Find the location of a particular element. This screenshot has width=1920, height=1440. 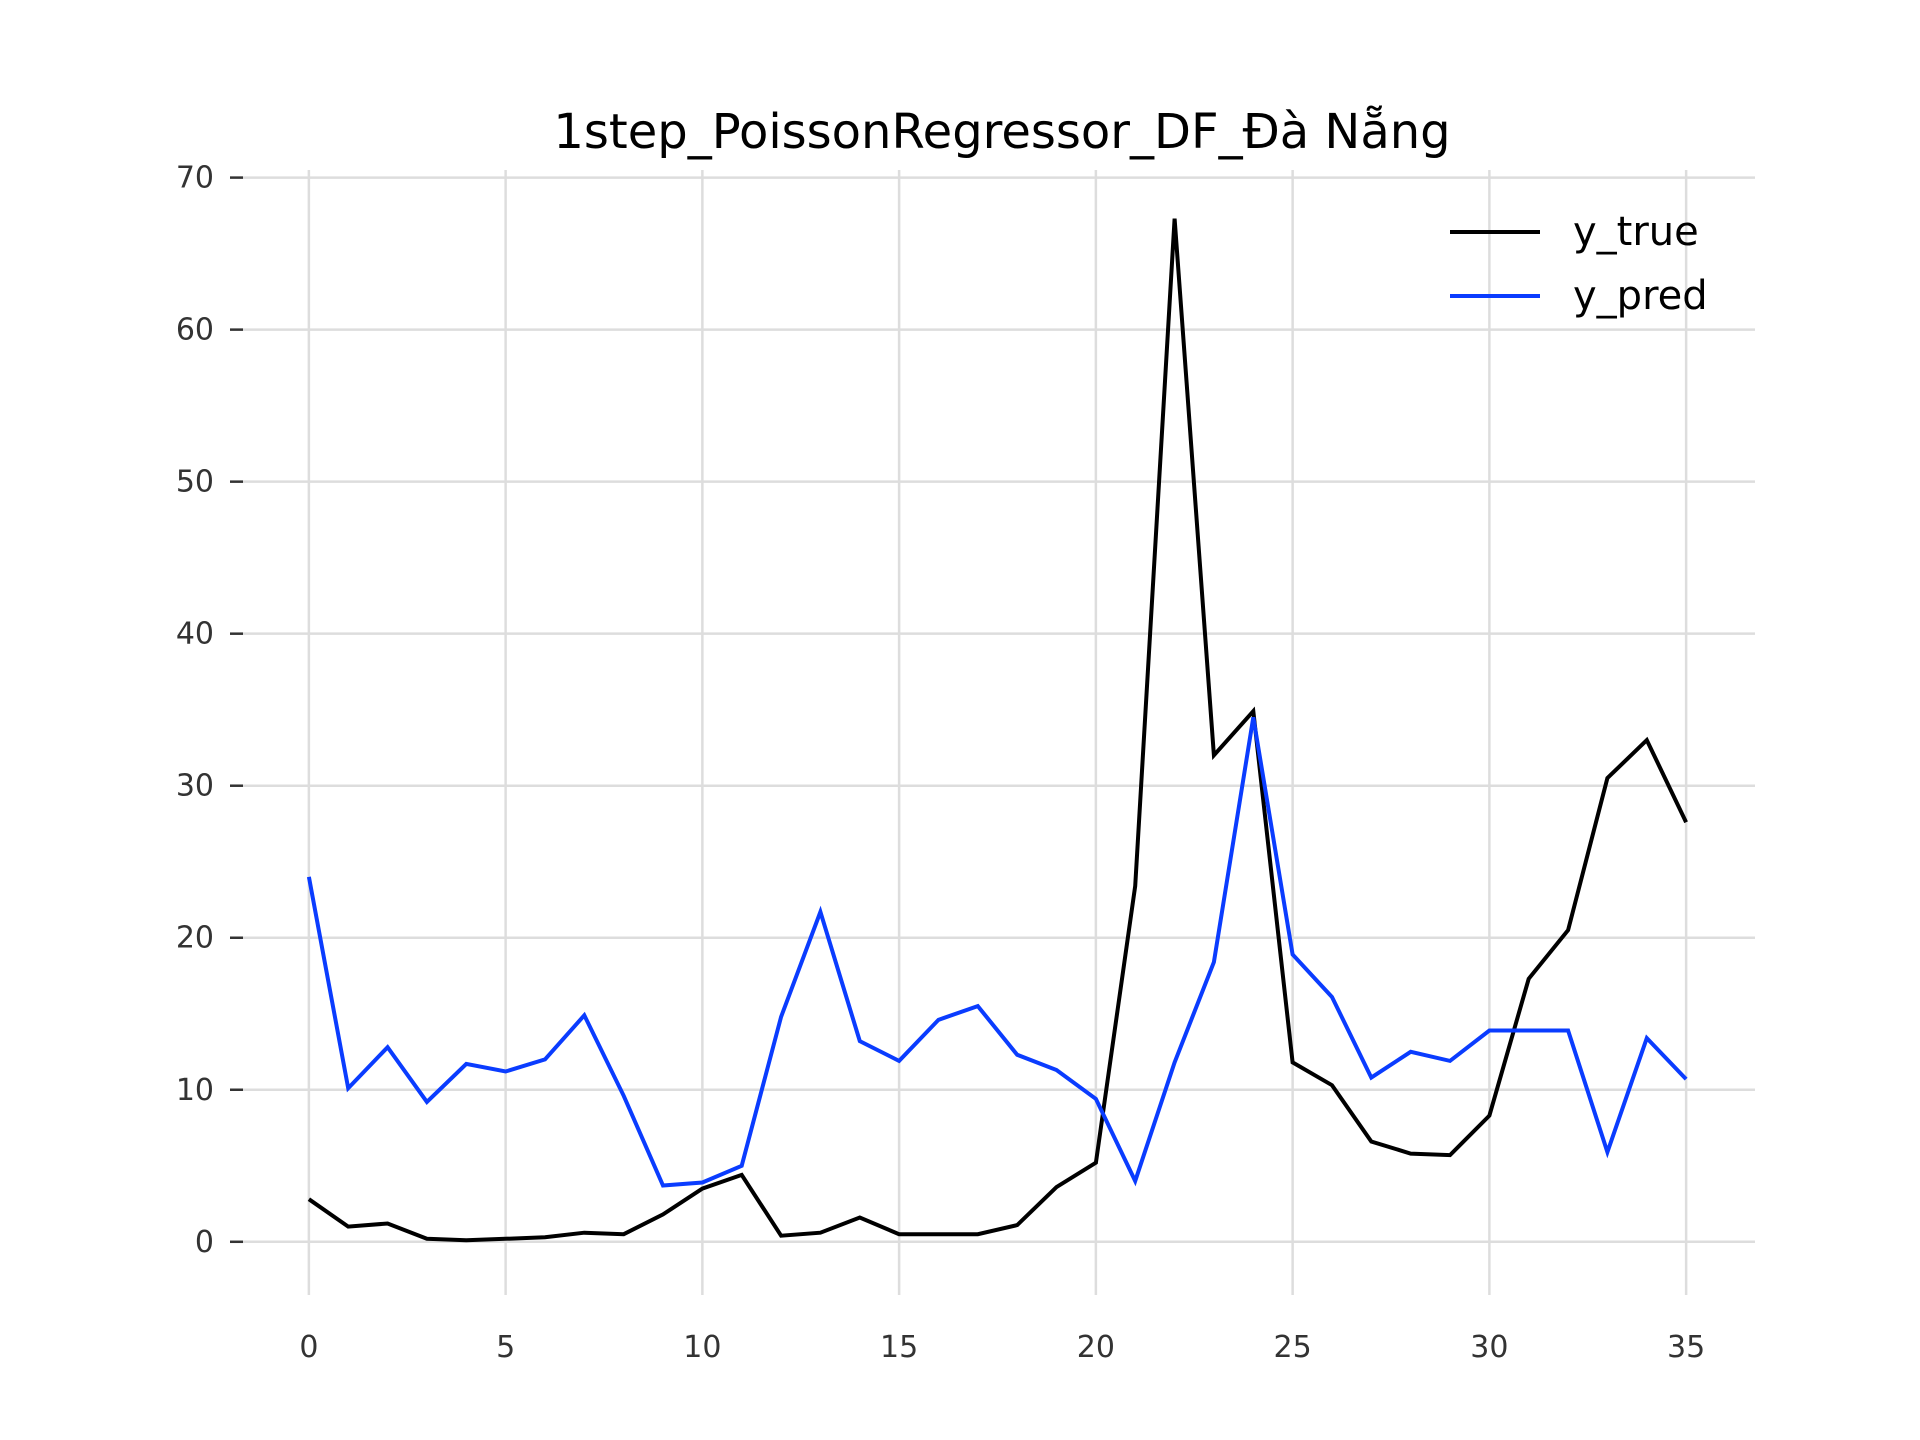

x-tick-label: 10 is located at coordinates (702, 1347).